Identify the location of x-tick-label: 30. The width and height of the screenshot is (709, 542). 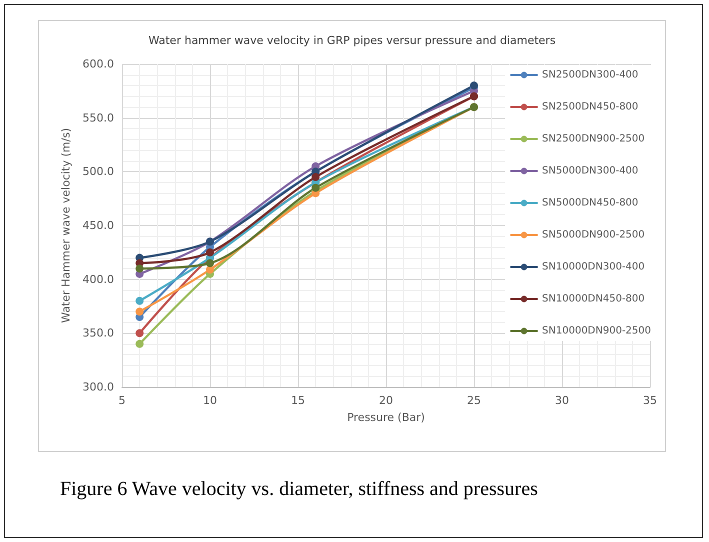
(562, 400).